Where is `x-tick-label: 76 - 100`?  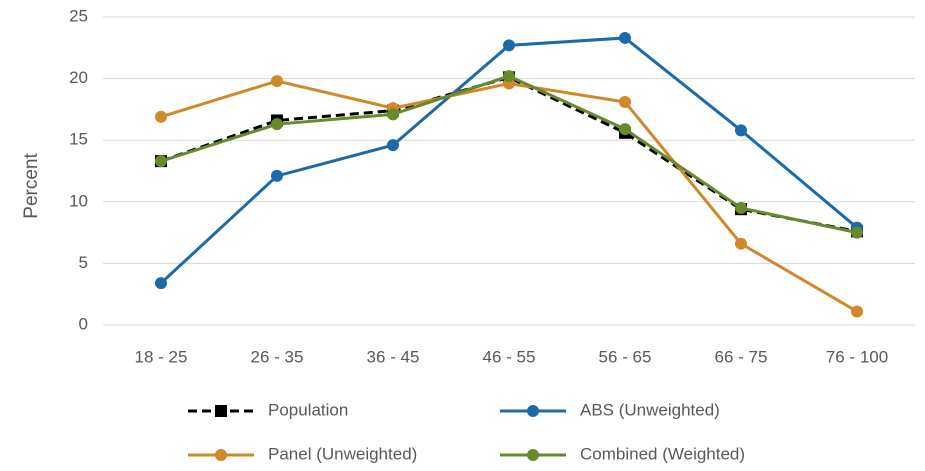 x-tick-label: 76 - 100 is located at coordinates (857, 356).